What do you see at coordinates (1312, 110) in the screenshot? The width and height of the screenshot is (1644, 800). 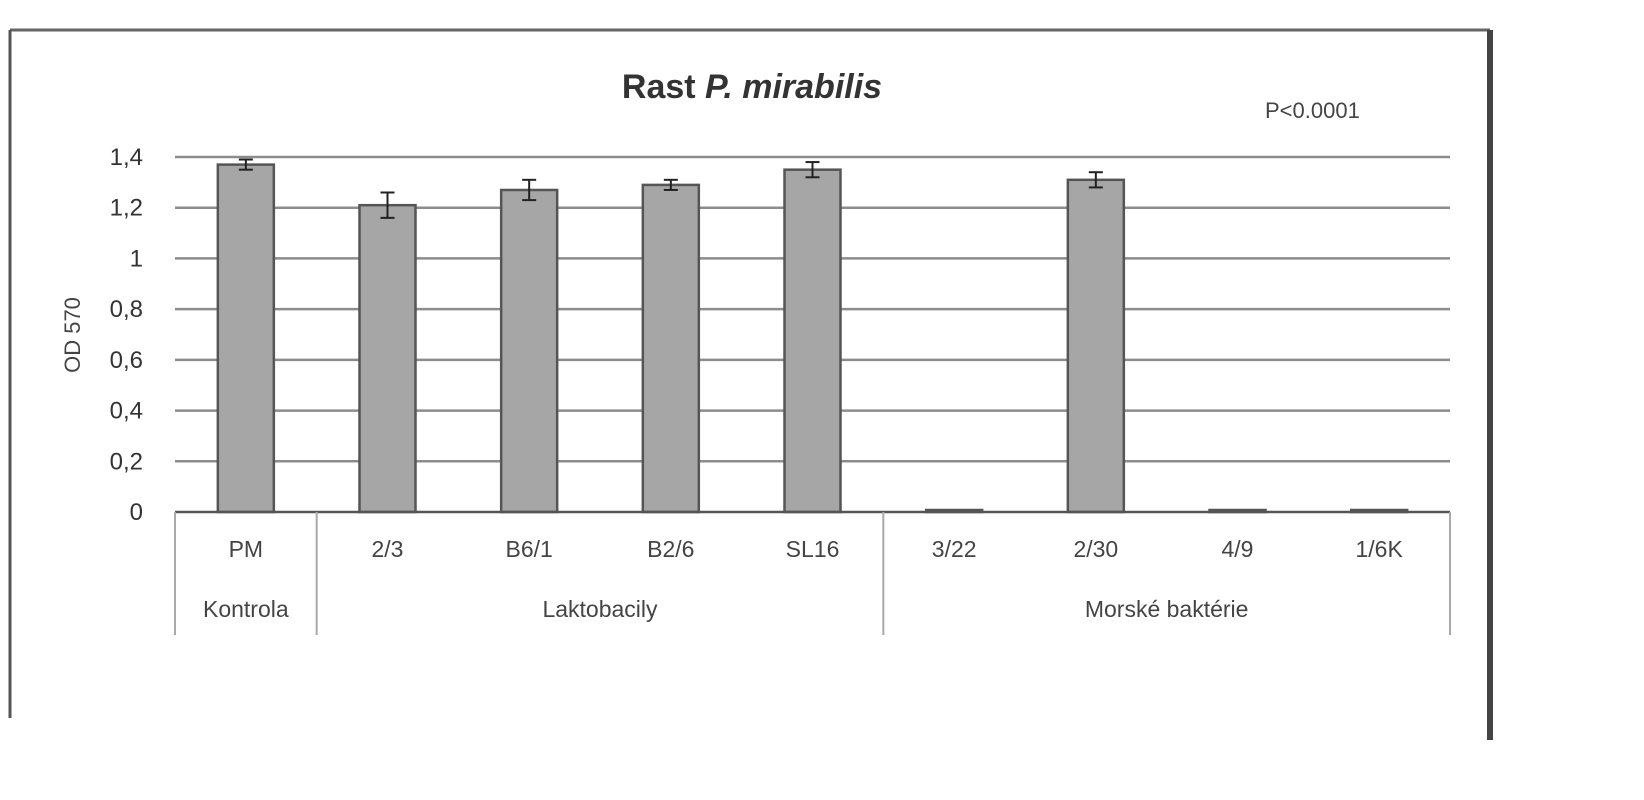 I see `significance-annotation: P<0.0001` at bounding box center [1312, 110].